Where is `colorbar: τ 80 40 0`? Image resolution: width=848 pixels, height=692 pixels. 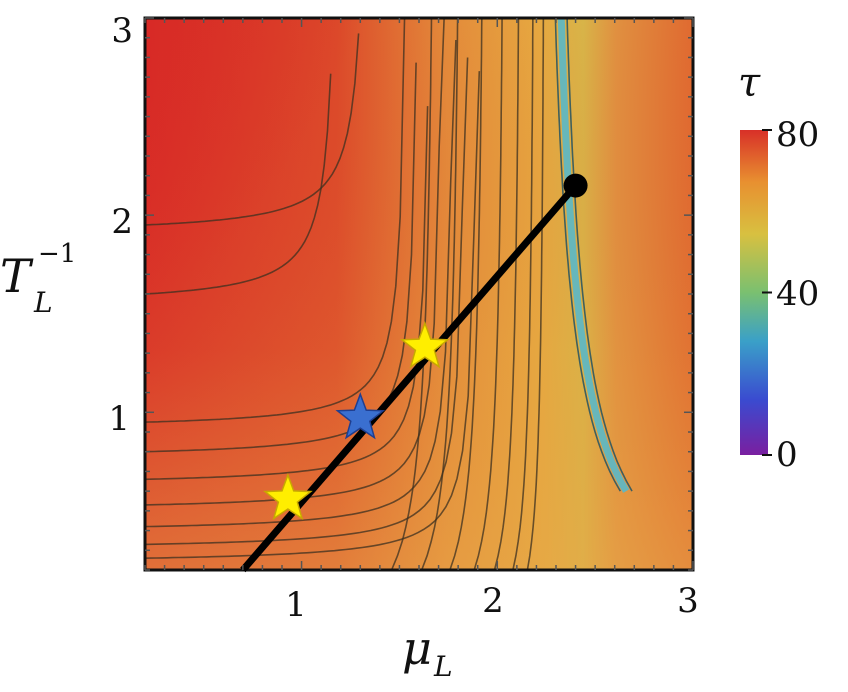 colorbar: τ 80 40 0 is located at coordinates (778, 267).